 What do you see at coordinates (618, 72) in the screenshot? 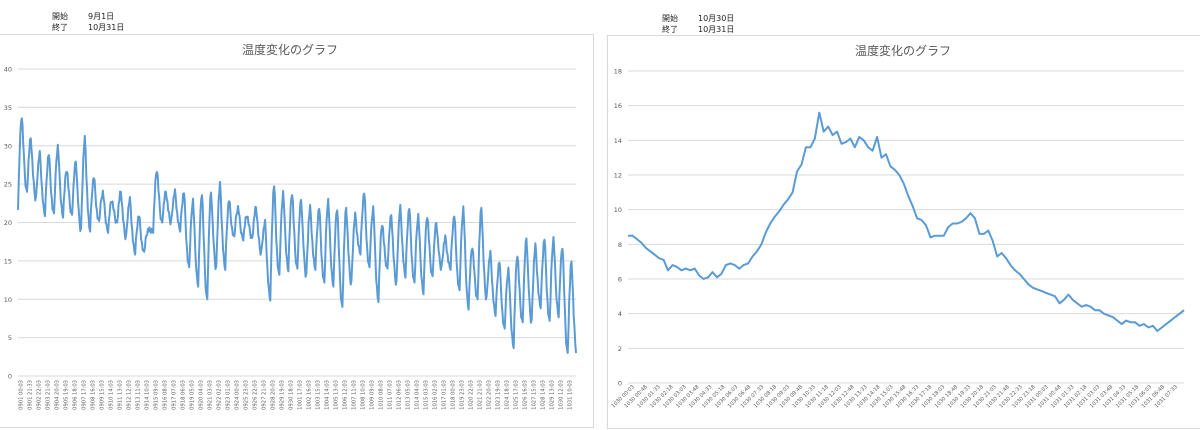
I see `y-tick-label: 18` at bounding box center [618, 72].